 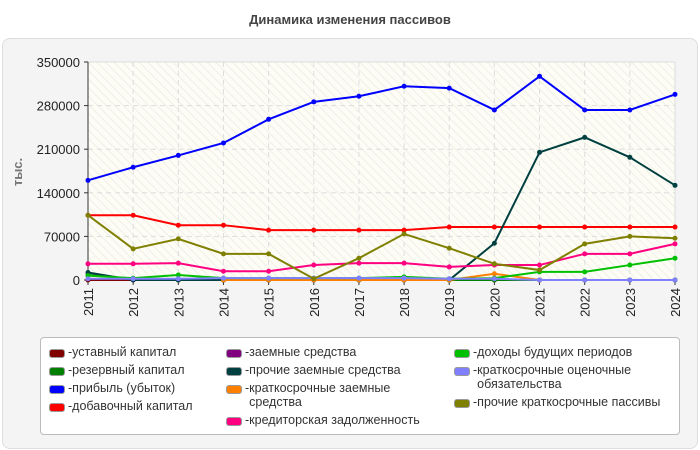 I want to click on legend-label: прочие заемные средства, so click(x=325, y=370).